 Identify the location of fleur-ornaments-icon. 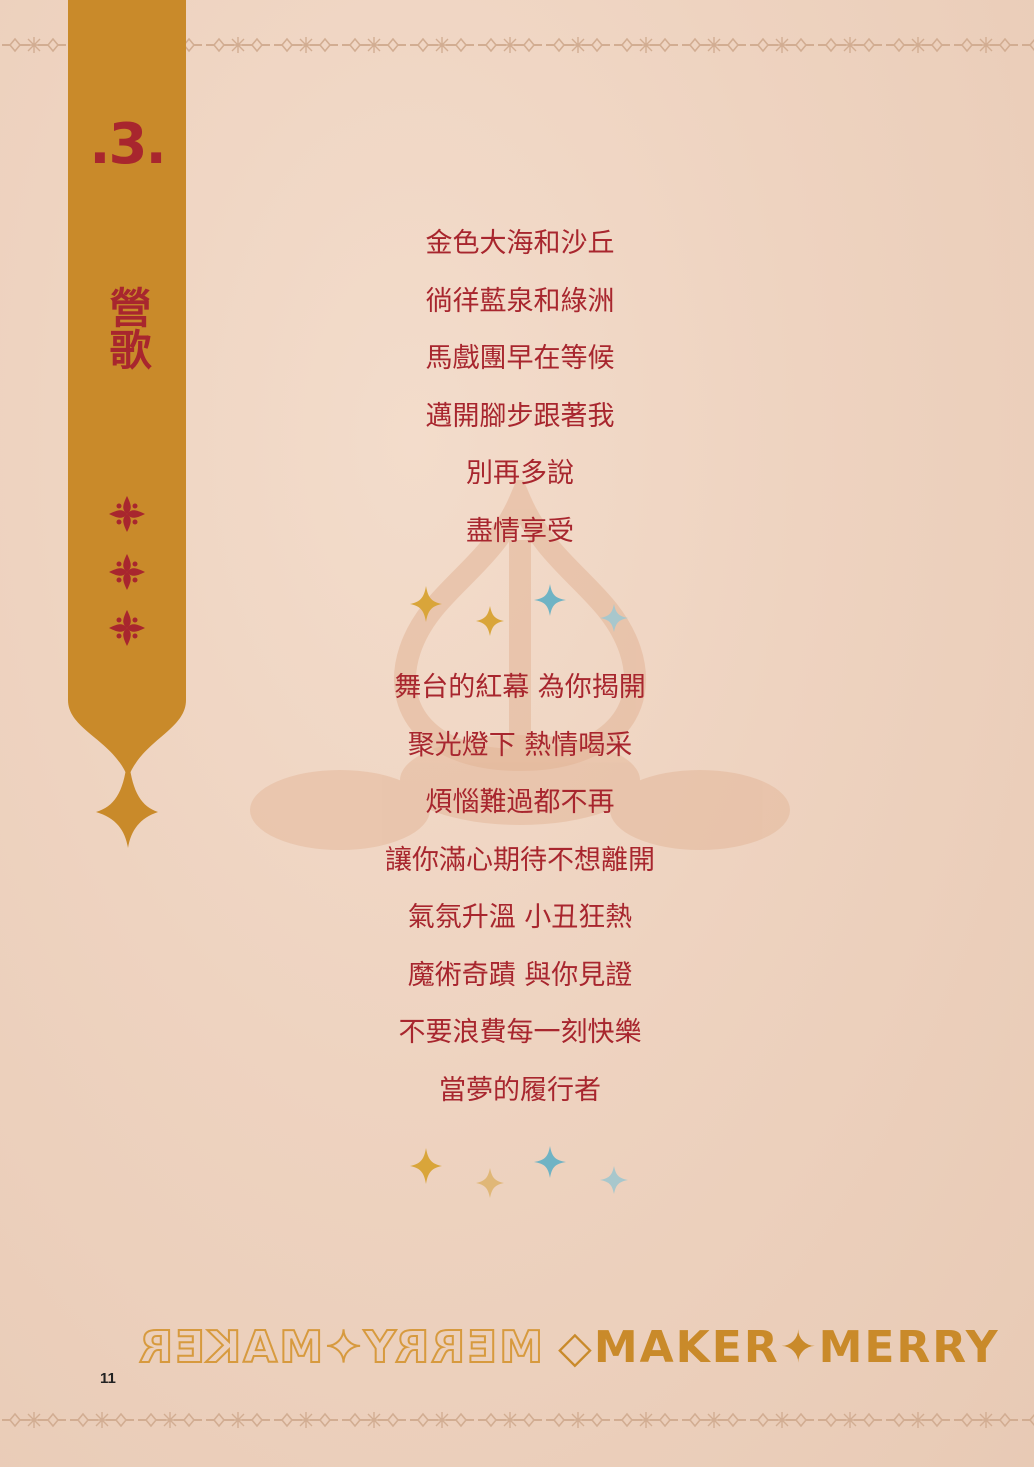
(127, 571).